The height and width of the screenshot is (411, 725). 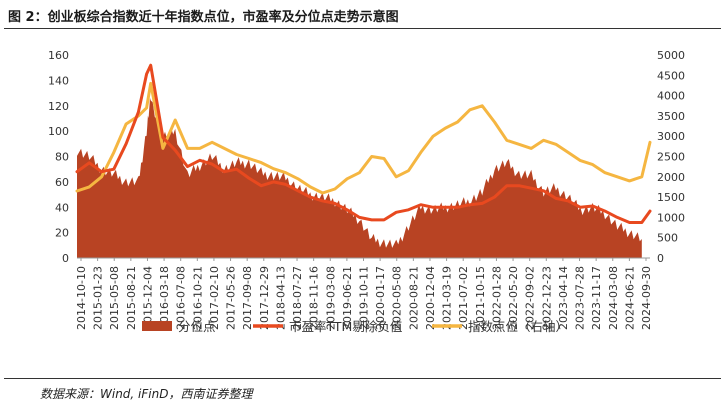 What do you see at coordinates (58, 131) in the screenshot?
I see `left-tick-label: 100` at bounding box center [58, 131].